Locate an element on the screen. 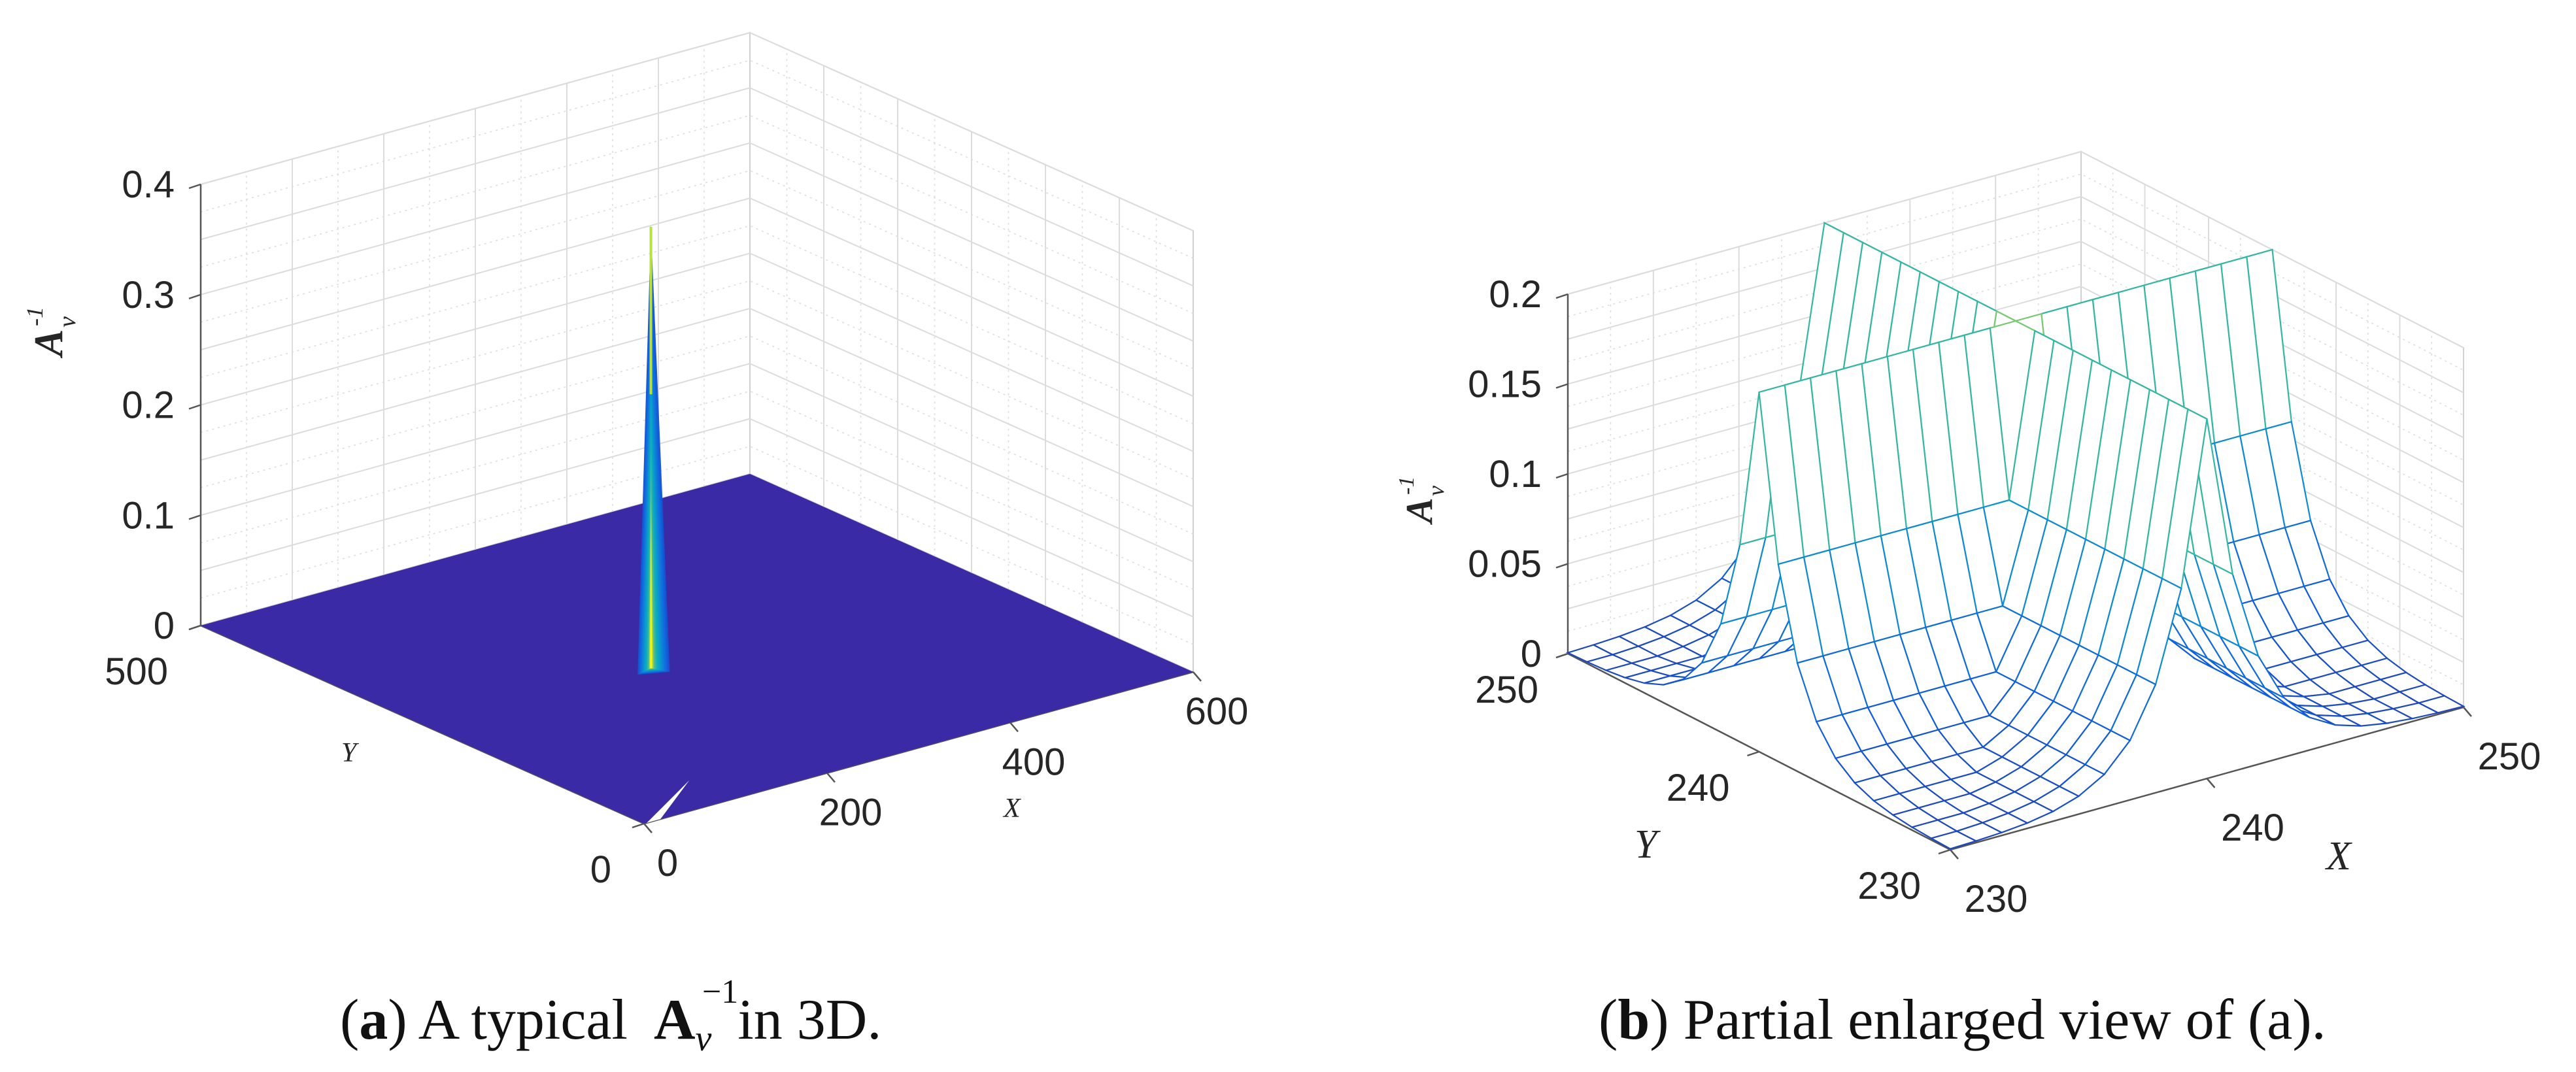 The height and width of the screenshot is (1072, 2576). x-tick-label-a: 400 is located at coordinates (1034, 762).